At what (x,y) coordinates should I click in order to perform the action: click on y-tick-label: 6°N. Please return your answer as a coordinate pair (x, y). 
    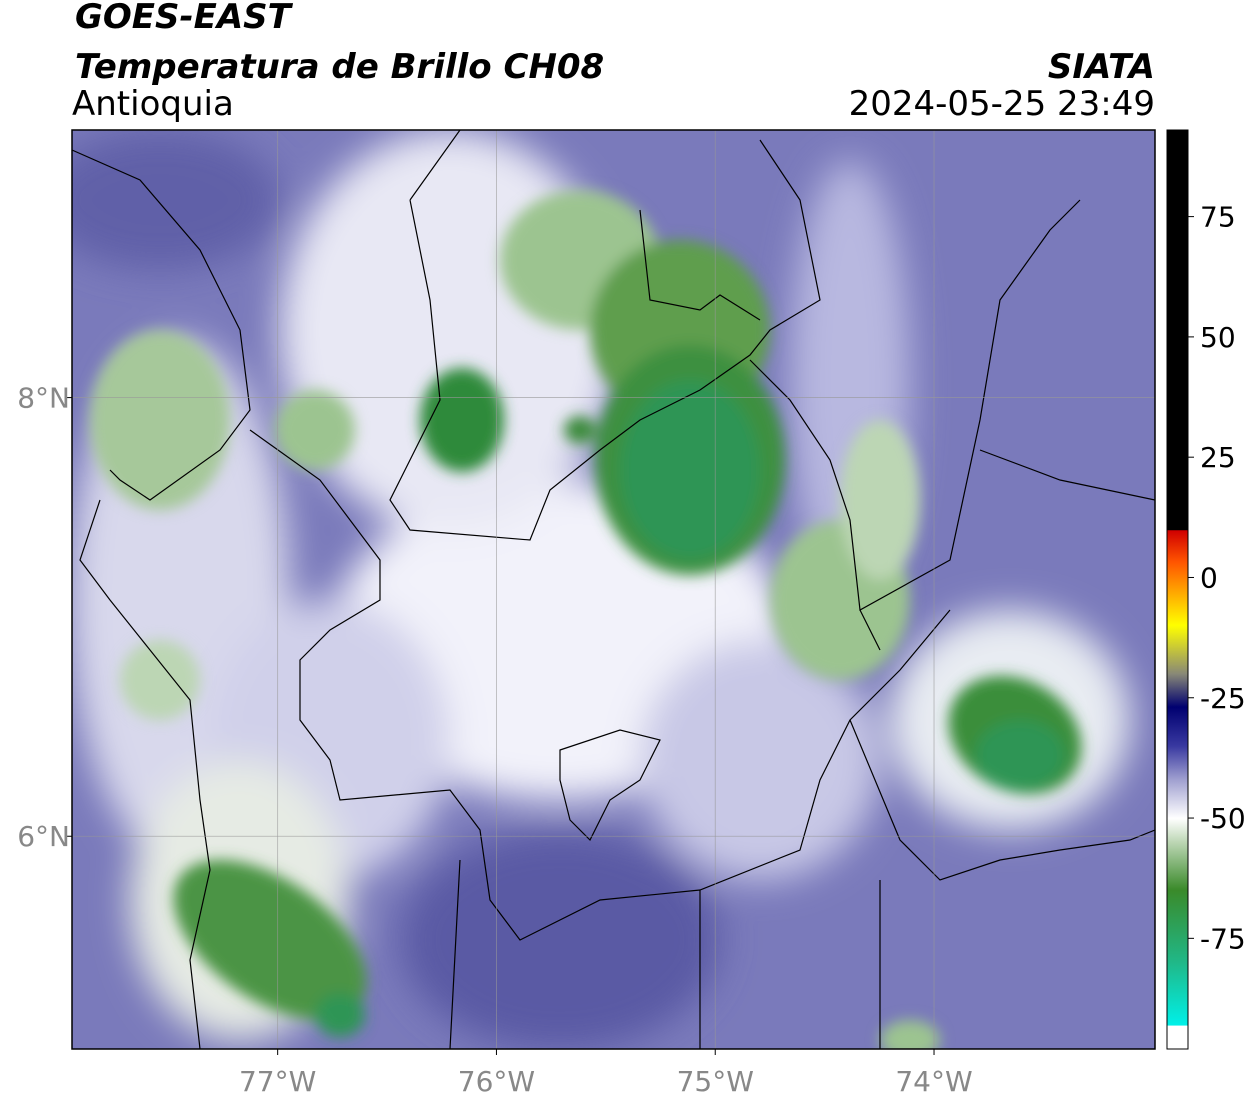
    Looking at the image, I should click on (43, 836).